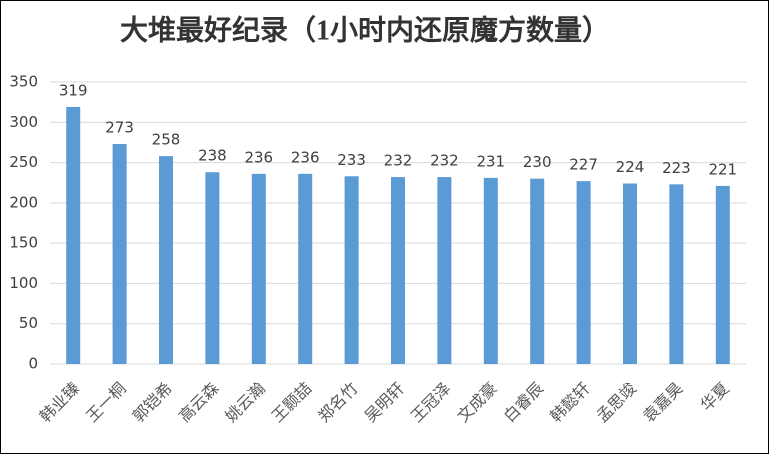 The width and height of the screenshot is (769, 454). What do you see at coordinates (166, 140) in the screenshot?
I see `data-label: 258` at bounding box center [166, 140].